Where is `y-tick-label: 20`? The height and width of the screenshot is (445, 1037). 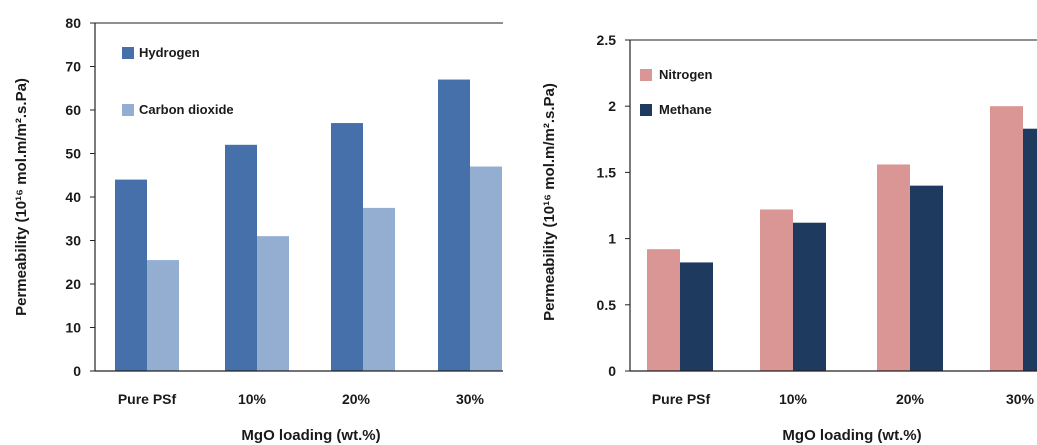
y-tick-label: 20 is located at coordinates (73, 284).